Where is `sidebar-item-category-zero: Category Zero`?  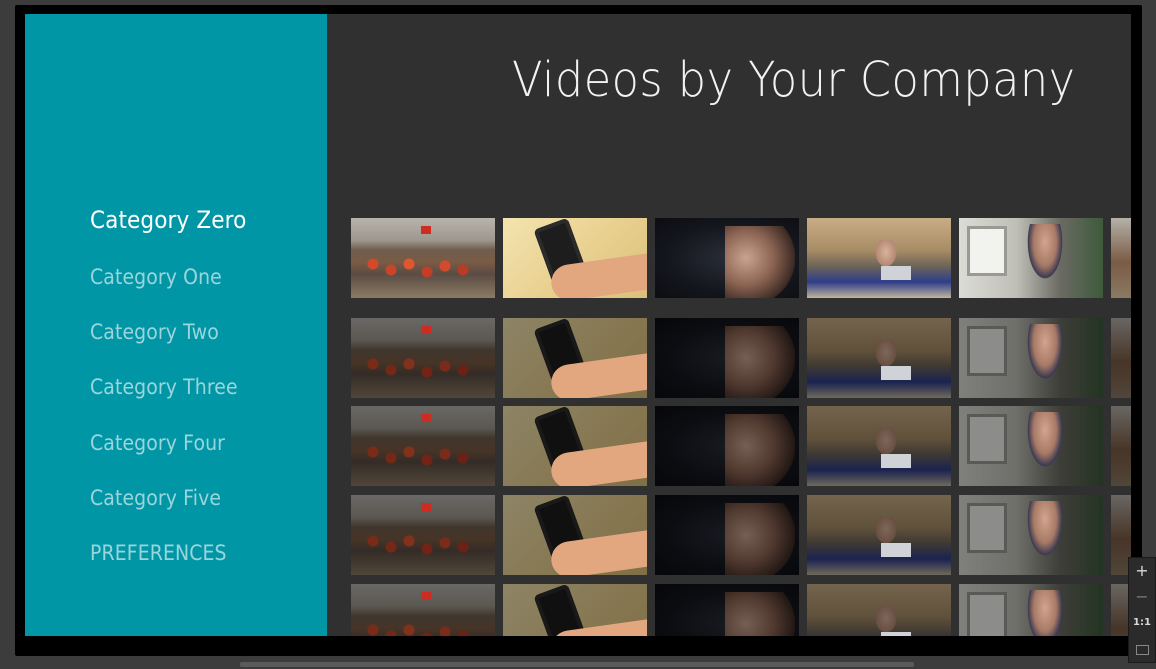 sidebar-item-category-zero: Category Zero is located at coordinates (168, 220).